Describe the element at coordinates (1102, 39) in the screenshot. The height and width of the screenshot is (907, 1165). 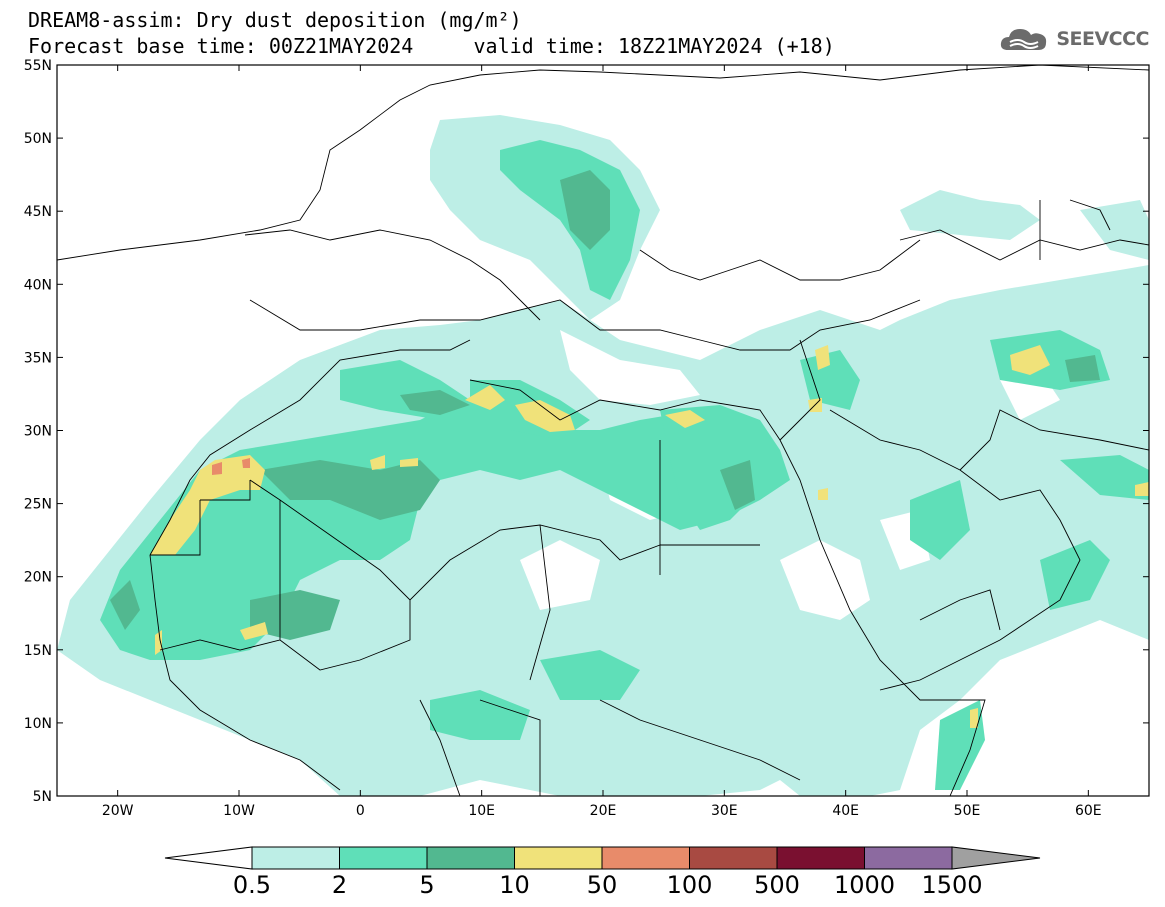
I see `logo-text: SEEVCCC` at that location.